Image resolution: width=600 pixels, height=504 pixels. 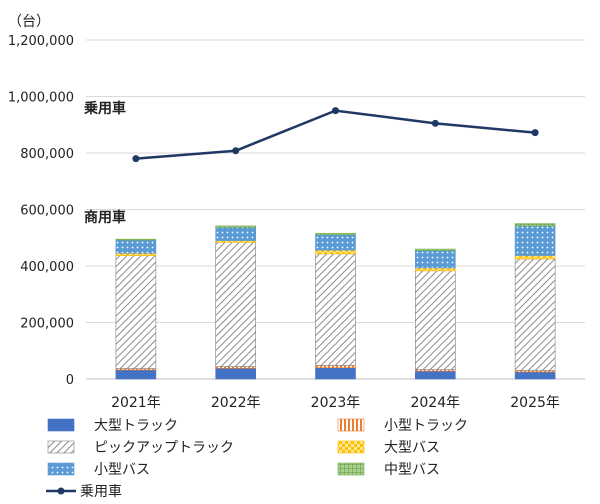 What do you see at coordinates (164, 448) in the screenshot?
I see `legend-label: ピックアップトラック` at bounding box center [164, 448].